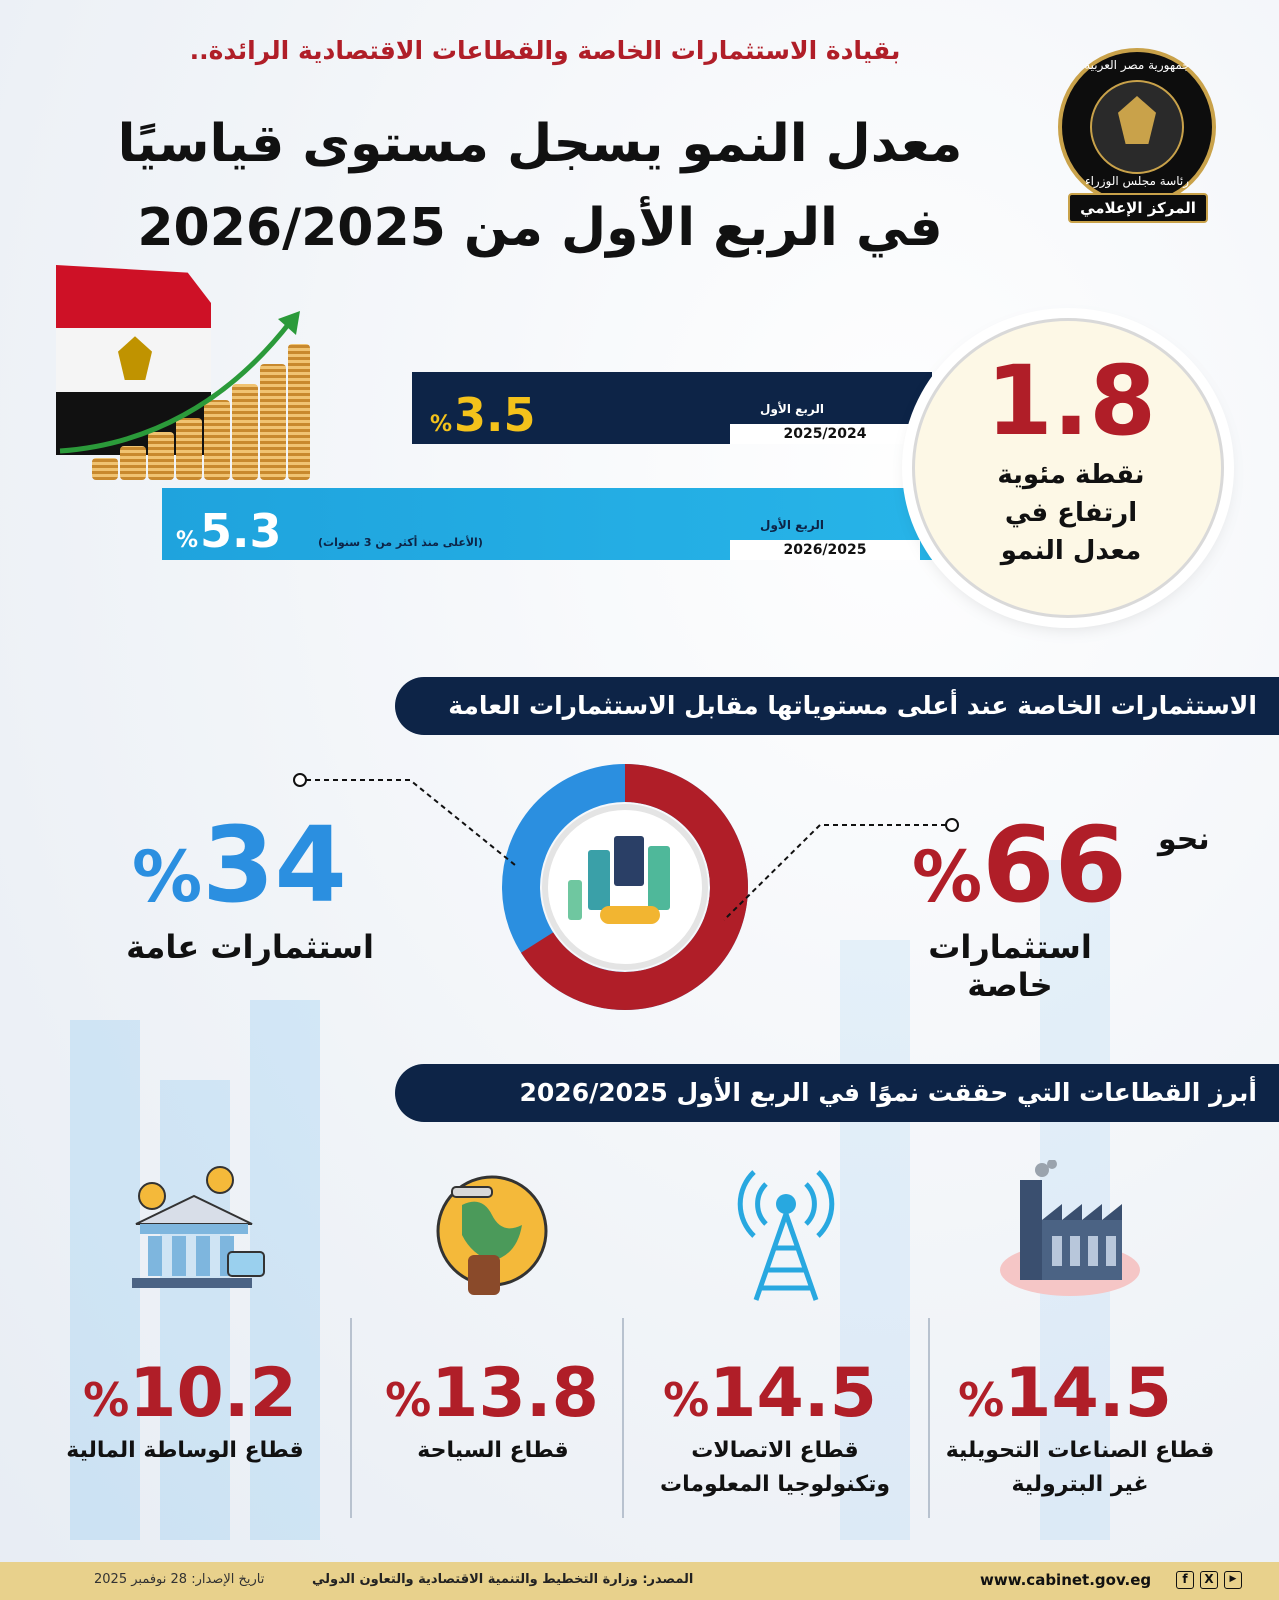  I want to click on highest-note: (الأعلى منذ أكثر من 3 سنوات), so click(400, 542).